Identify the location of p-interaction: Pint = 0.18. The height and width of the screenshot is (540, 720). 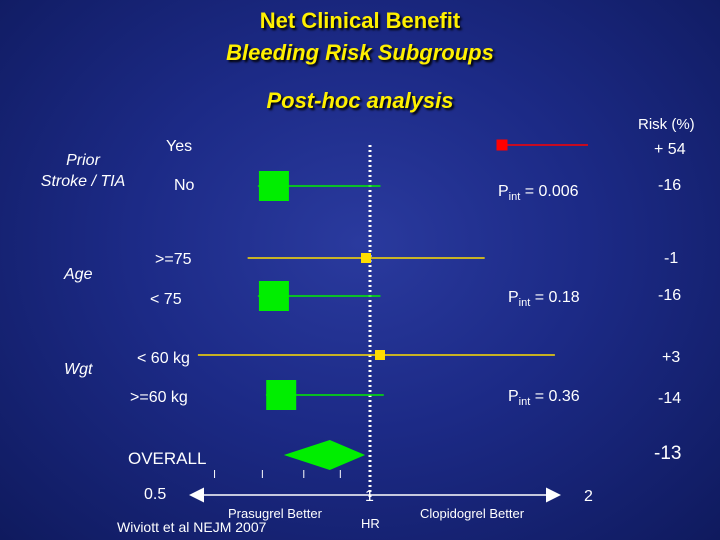
(544, 299).